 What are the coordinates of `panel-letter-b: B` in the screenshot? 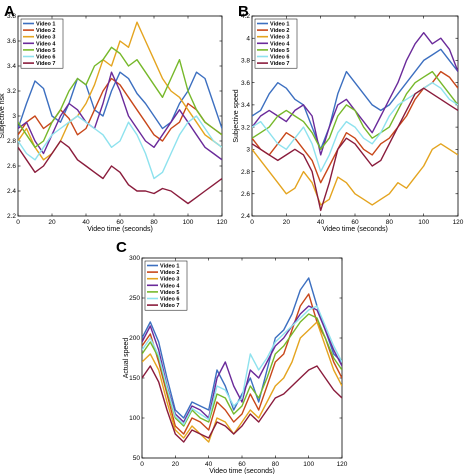 It's located at (243, 11).